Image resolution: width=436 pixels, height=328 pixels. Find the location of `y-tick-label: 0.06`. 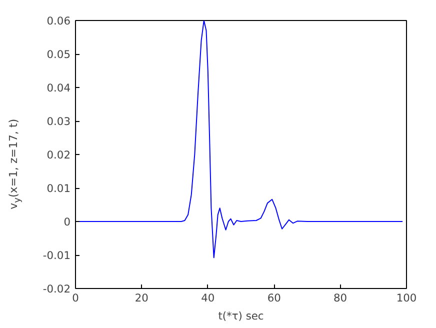

y-tick-label: 0.06 is located at coordinates (58, 21).